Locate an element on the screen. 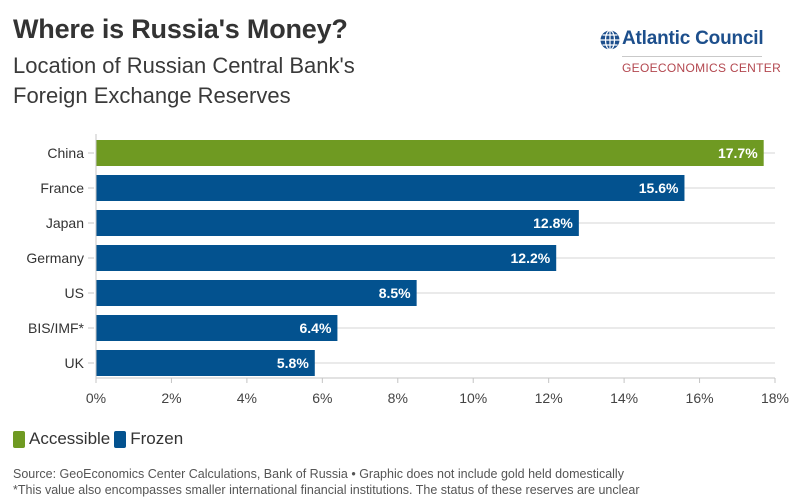 This screenshot has width=800, height=504. bar-uk is located at coordinates (205, 363).